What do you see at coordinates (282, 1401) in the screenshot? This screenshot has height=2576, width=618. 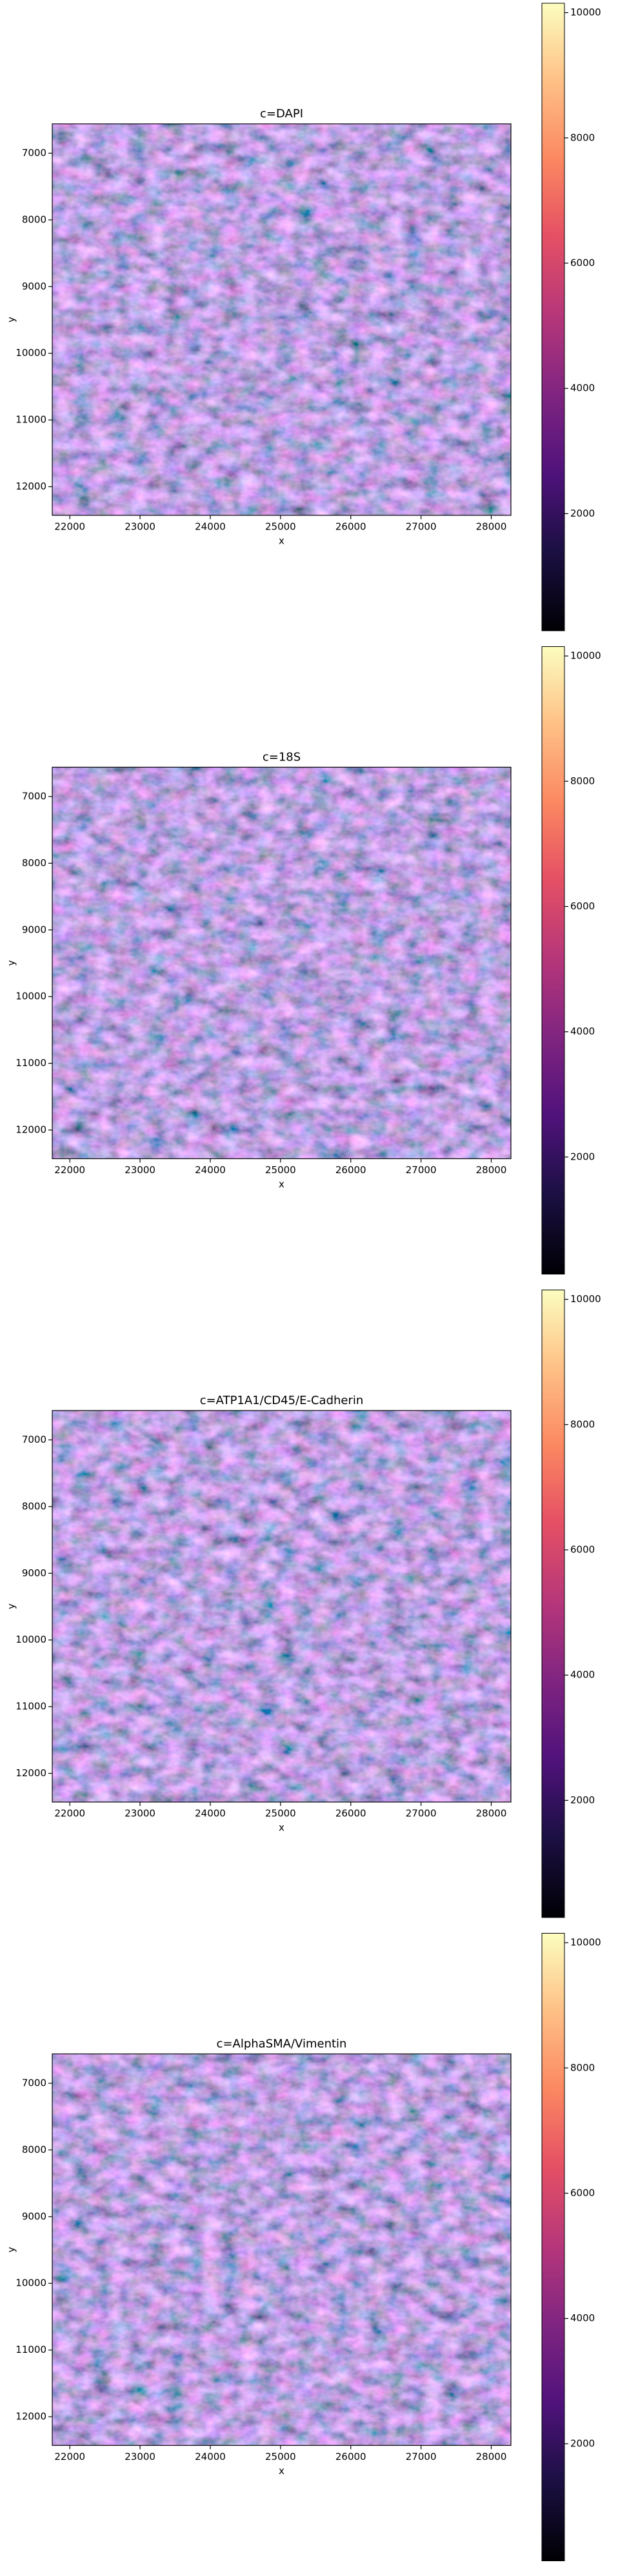 I see `panel-title: c=ATP1A1/CD45/E-Cadherin` at bounding box center [282, 1401].